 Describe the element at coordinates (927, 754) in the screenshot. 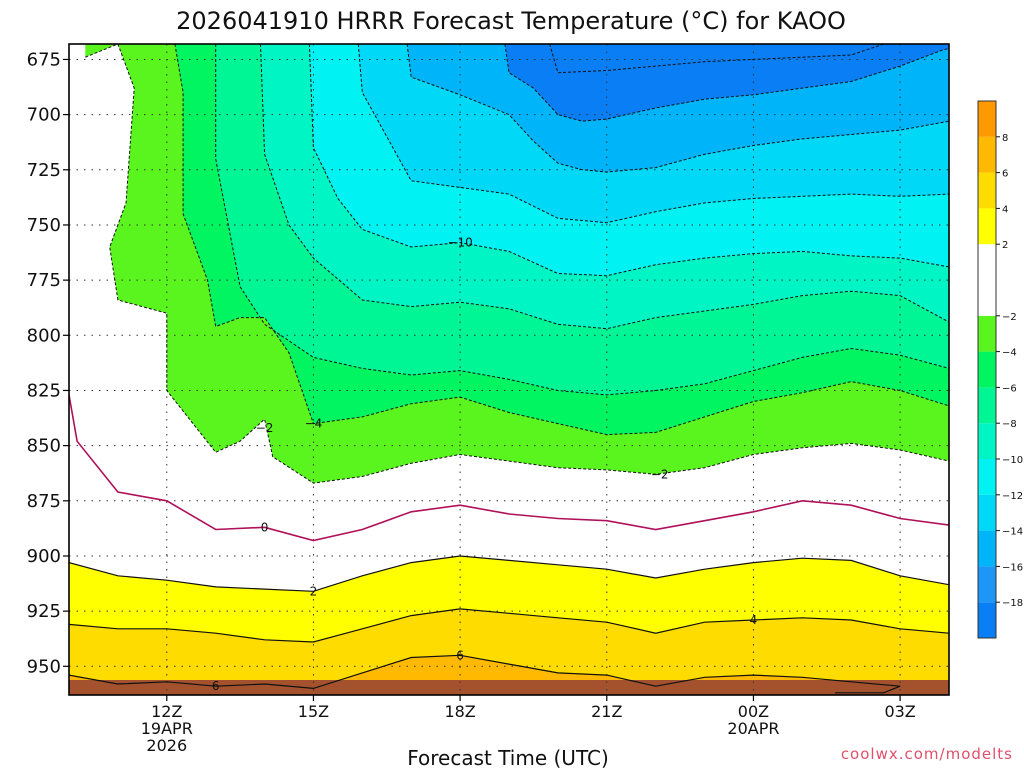

I see `credit-text: coolwx.com/modelts` at that location.